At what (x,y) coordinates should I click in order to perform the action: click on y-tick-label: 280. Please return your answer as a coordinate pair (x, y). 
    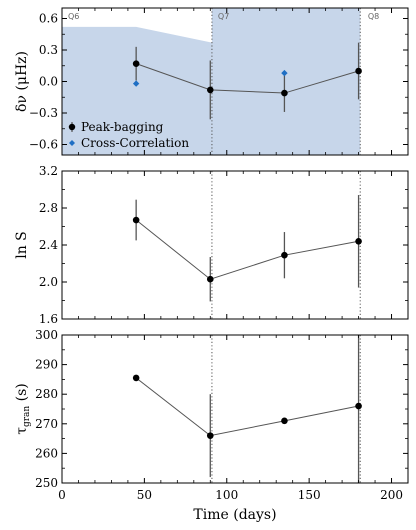
    Looking at the image, I should click on (46, 394).